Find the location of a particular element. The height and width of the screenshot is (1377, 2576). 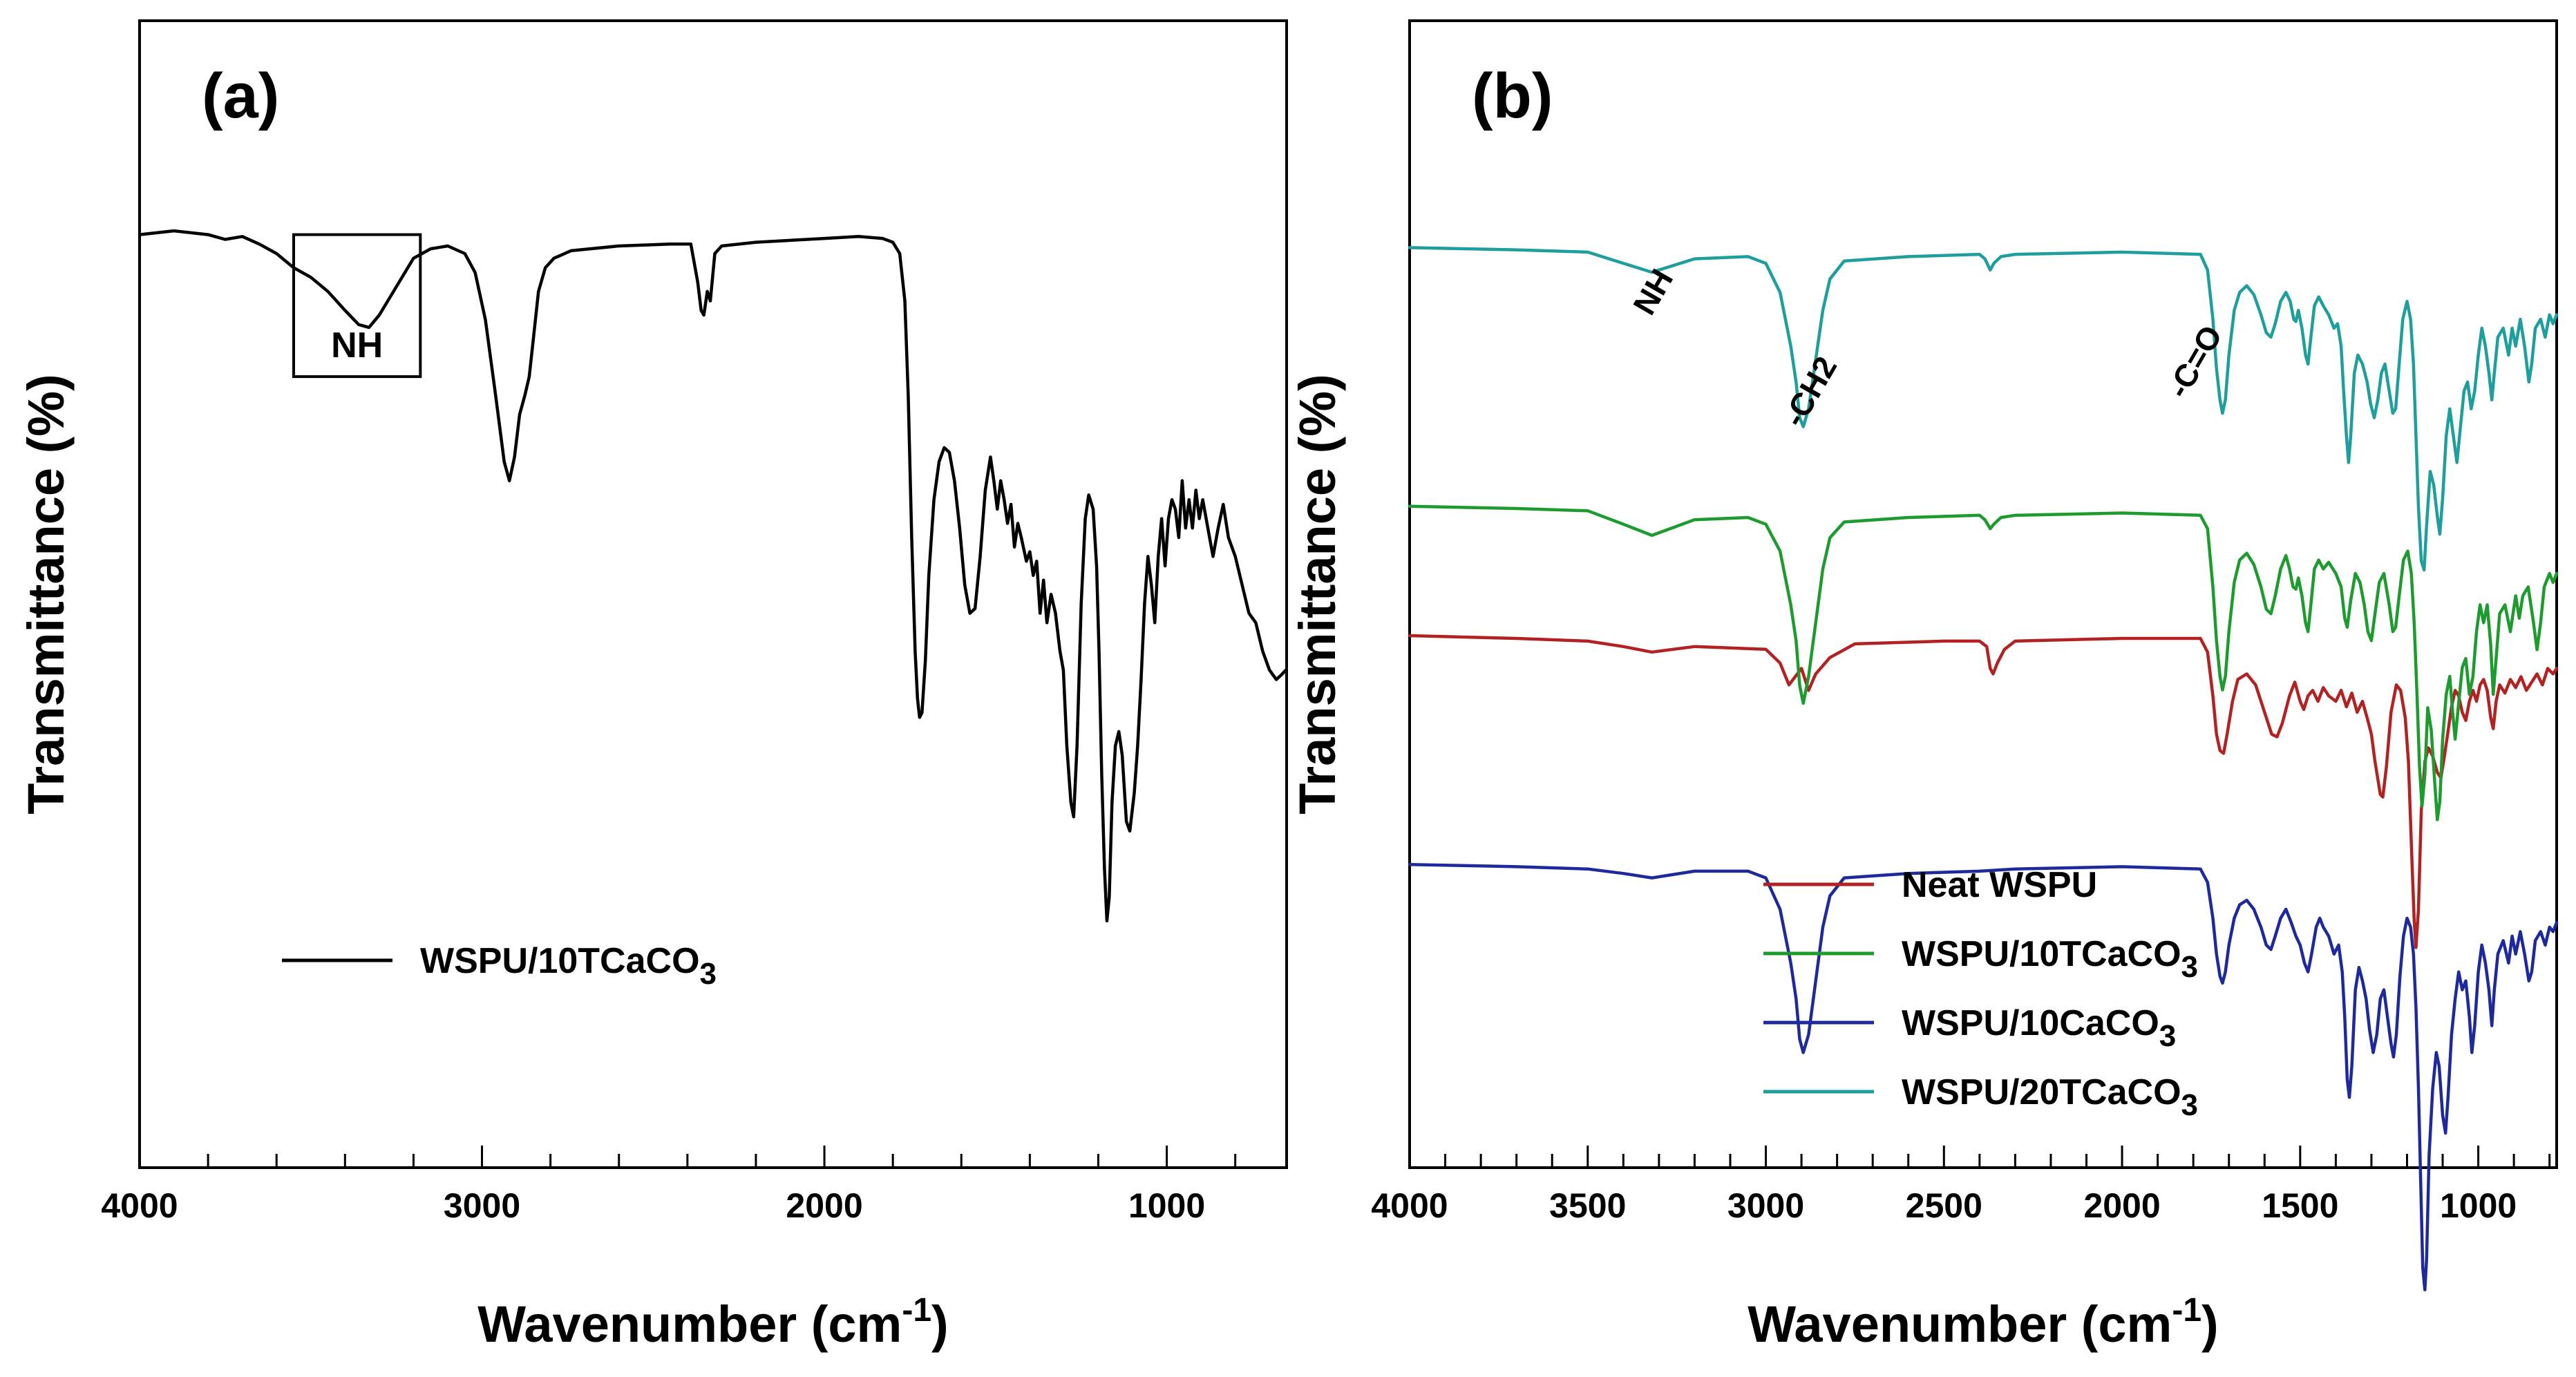

x-tick-label: 1500 is located at coordinates (2300, 1205).